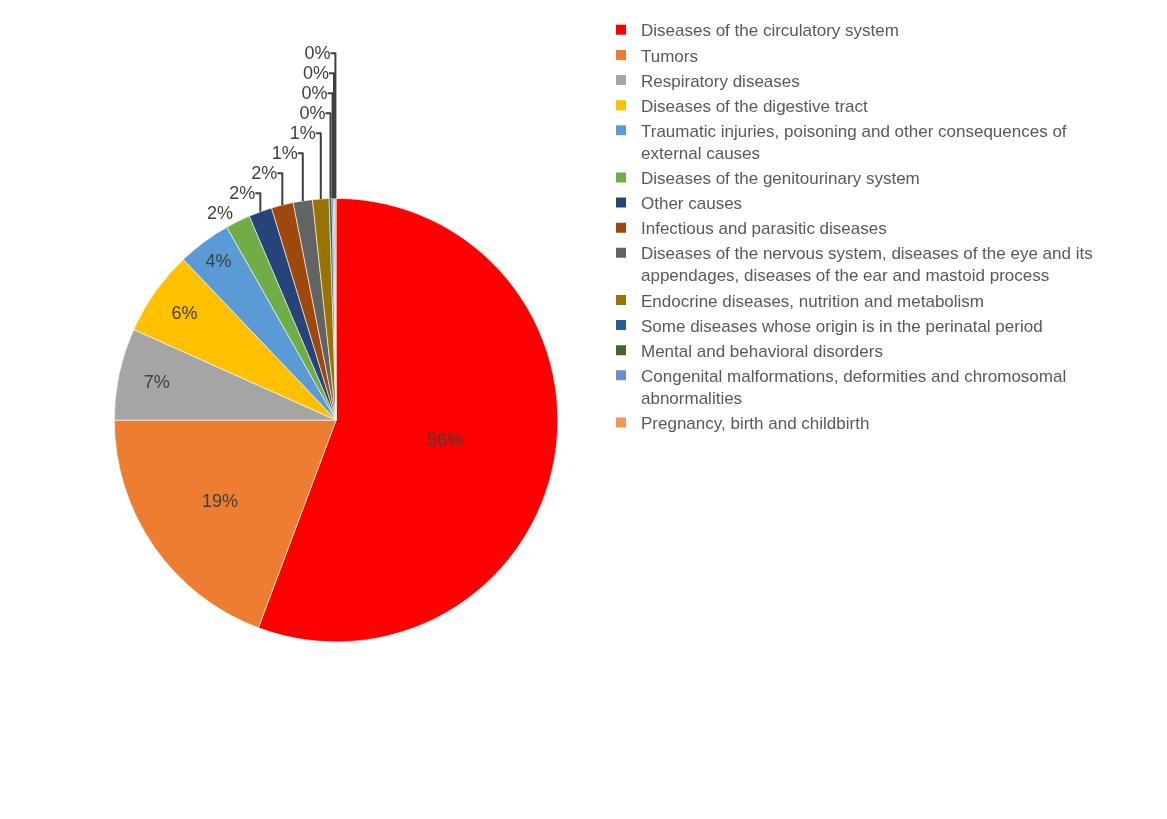  What do you see at coordinates (156, 381) in the screenshot?
I see `data-label: 7%` at bounding box center [156, 381].